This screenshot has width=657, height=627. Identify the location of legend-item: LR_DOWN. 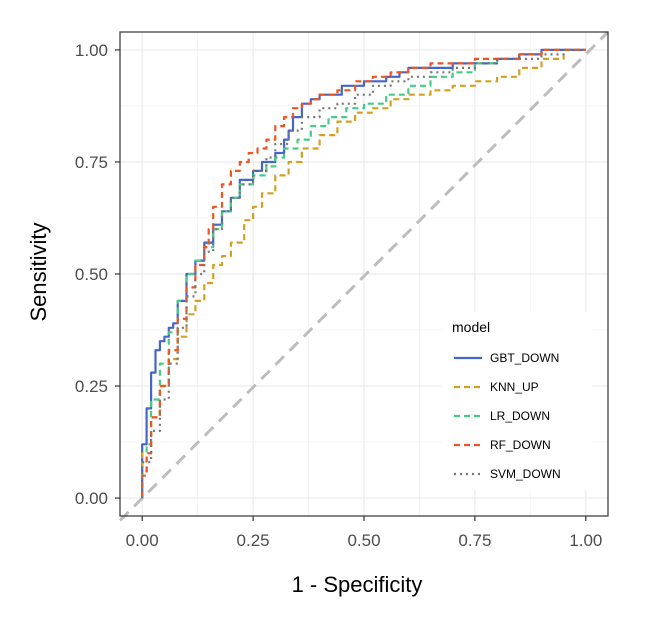
(502, 416).